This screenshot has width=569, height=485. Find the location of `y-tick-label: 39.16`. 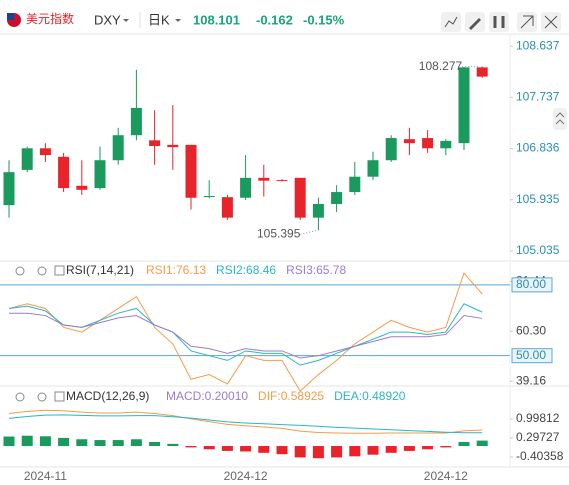

y-tick-label: 39.16 is located at coordinates (531, 380).